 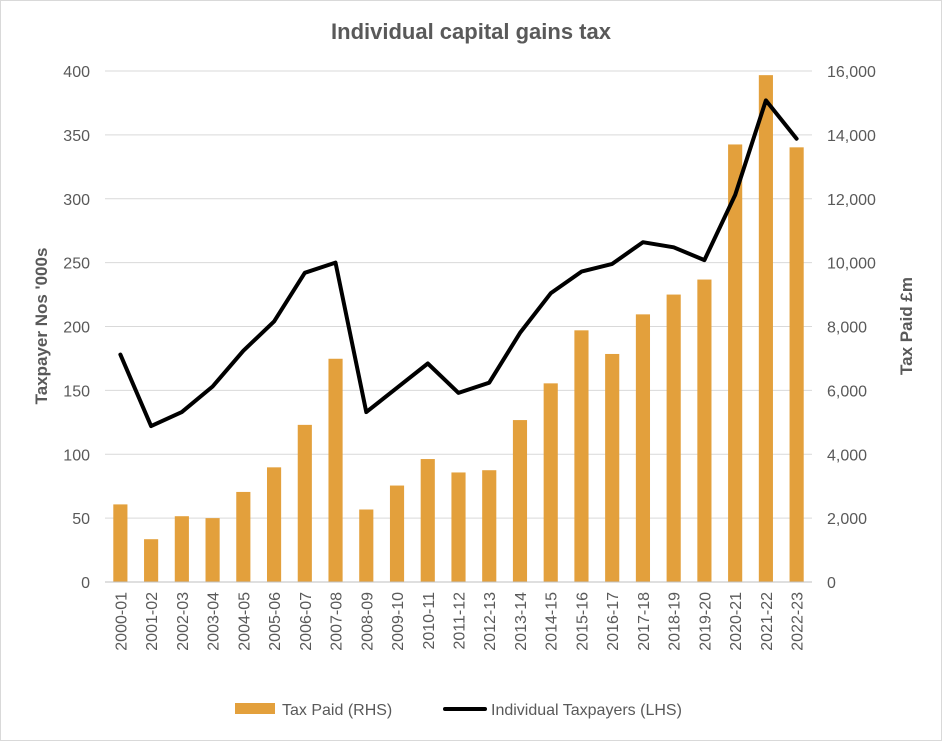 I want to click on y-left-tick-label: 100, so click(x=76, y=455).